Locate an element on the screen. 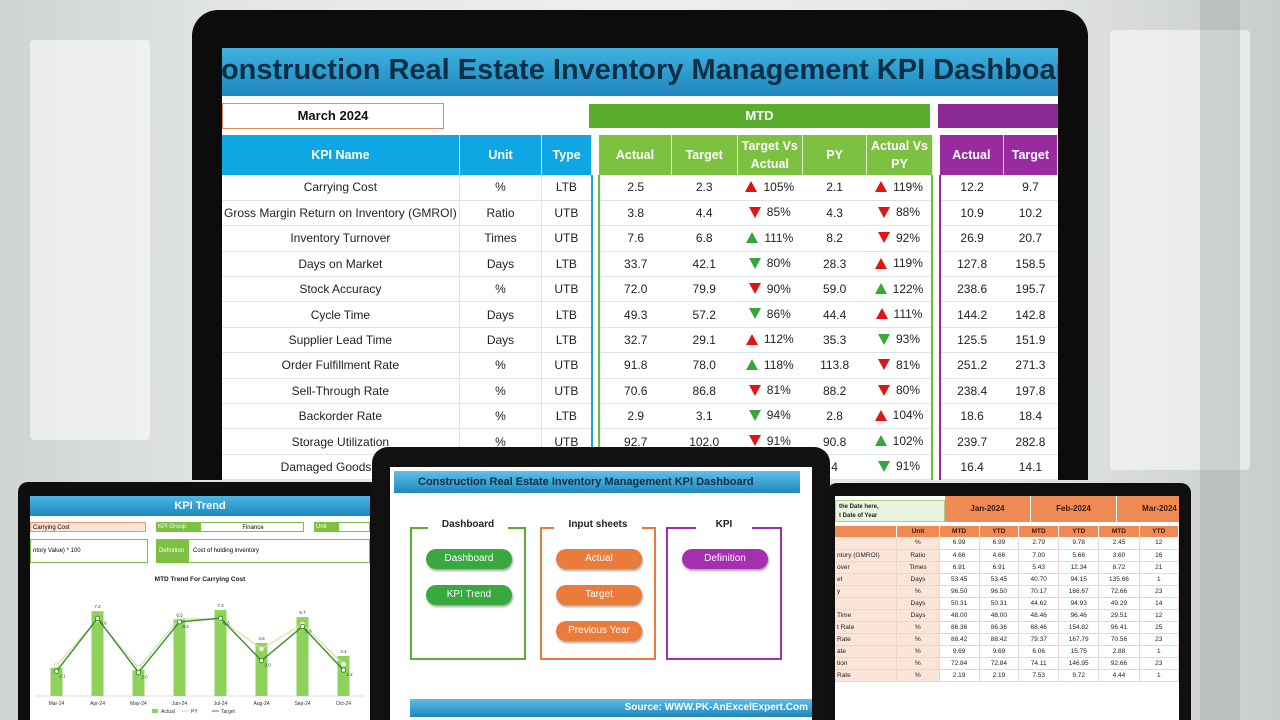  data-sheet-value-cell: 25 is located at coordinates (1159, 627).